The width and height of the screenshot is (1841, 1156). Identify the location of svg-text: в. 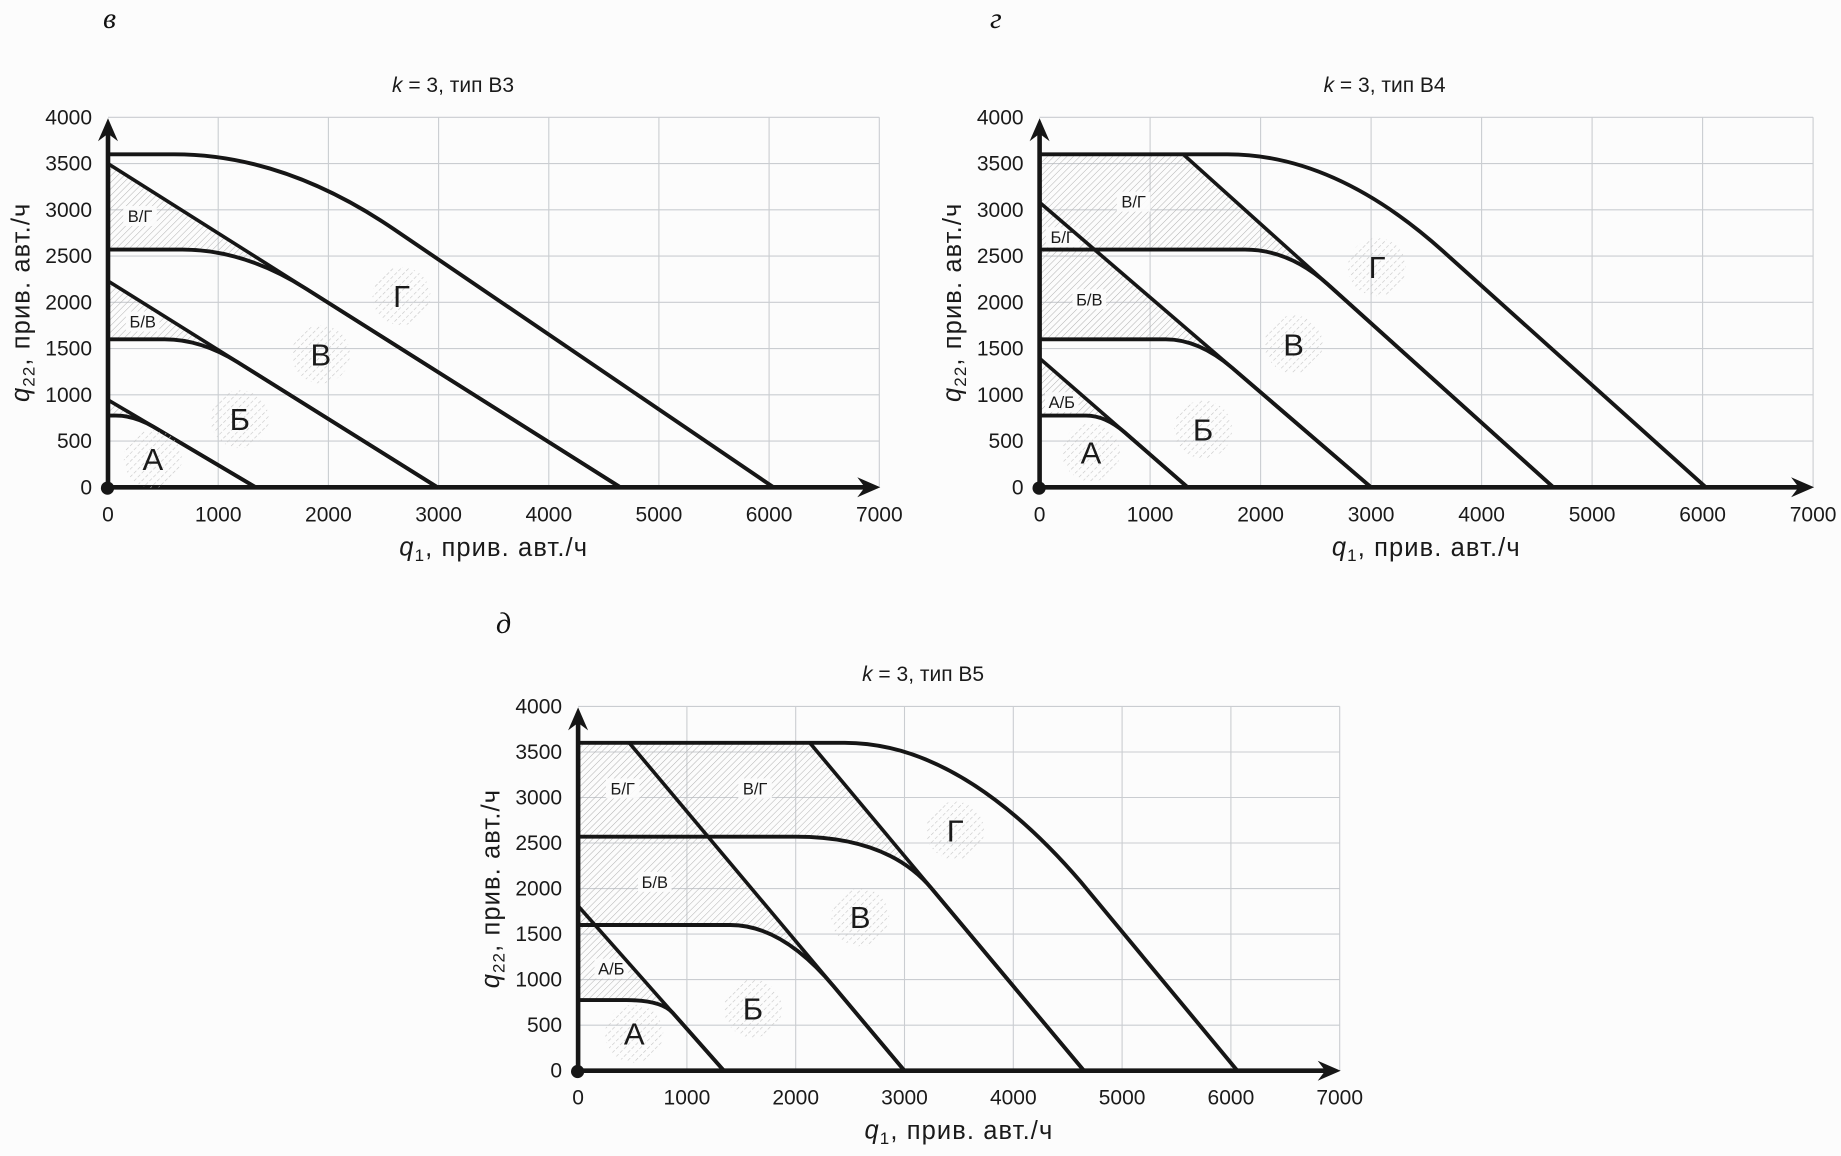
(109, 18).